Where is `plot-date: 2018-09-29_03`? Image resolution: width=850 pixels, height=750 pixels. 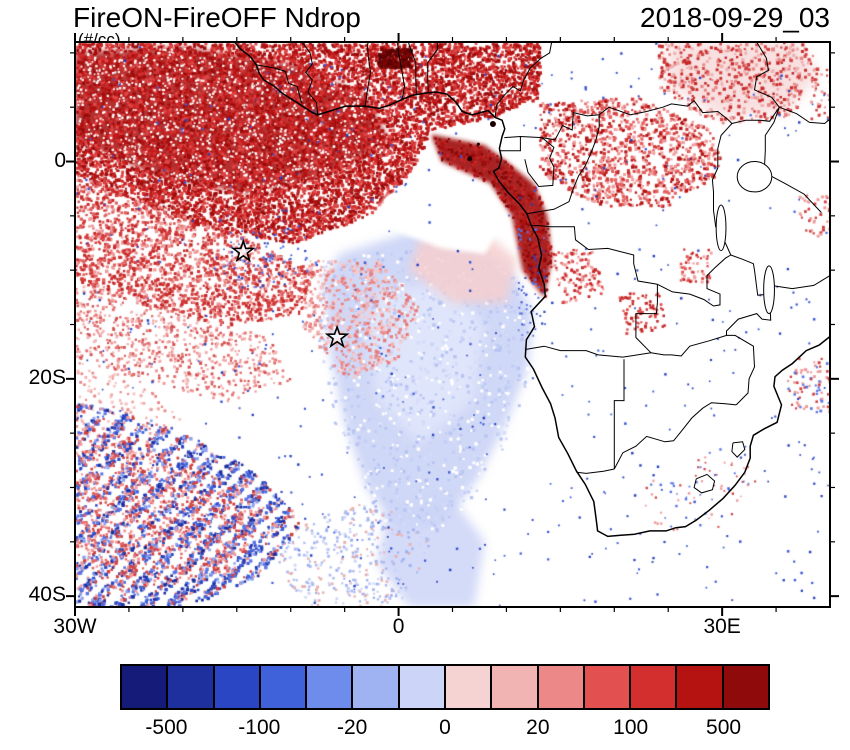 plot-date: 2018-09-29_03 is located at coordinates (735, 17).